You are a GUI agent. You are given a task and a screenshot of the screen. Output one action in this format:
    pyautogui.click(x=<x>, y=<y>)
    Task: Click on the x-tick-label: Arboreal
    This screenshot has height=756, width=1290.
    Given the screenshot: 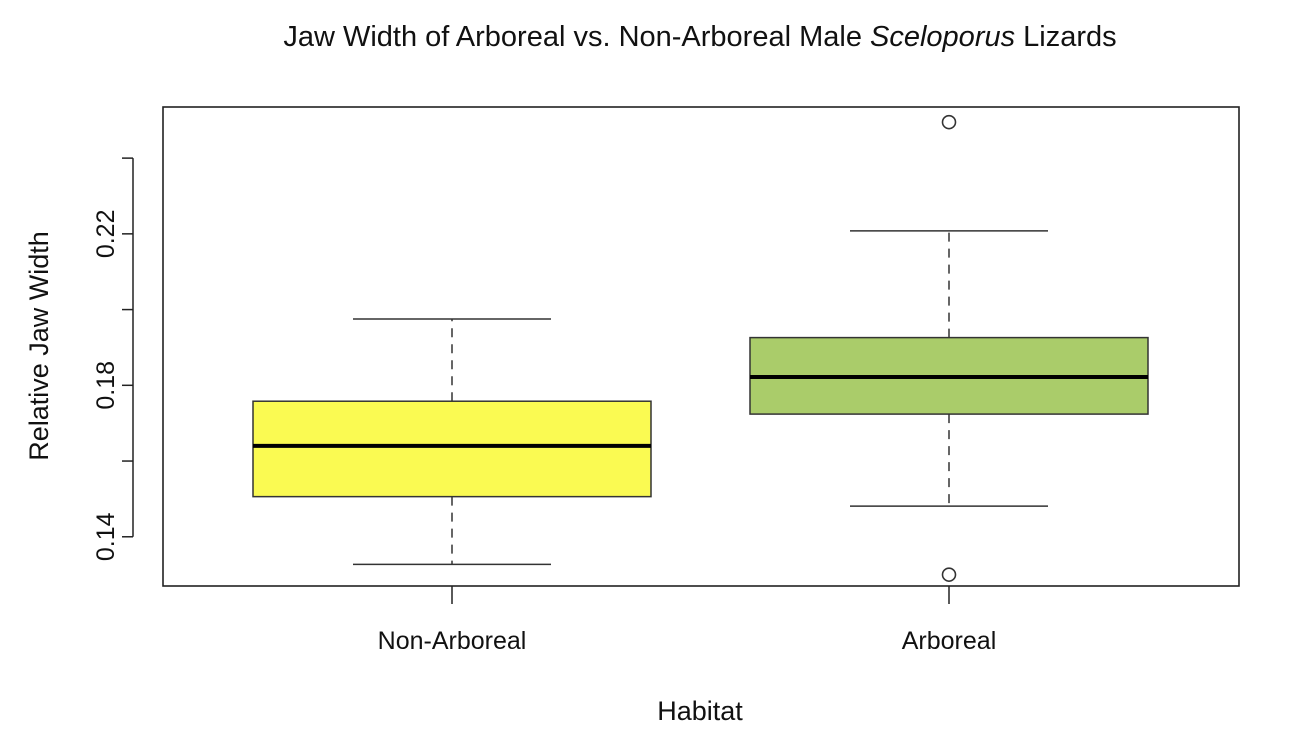 What is the action you would take?
    pyautogui.click(x=949, y=641)
    